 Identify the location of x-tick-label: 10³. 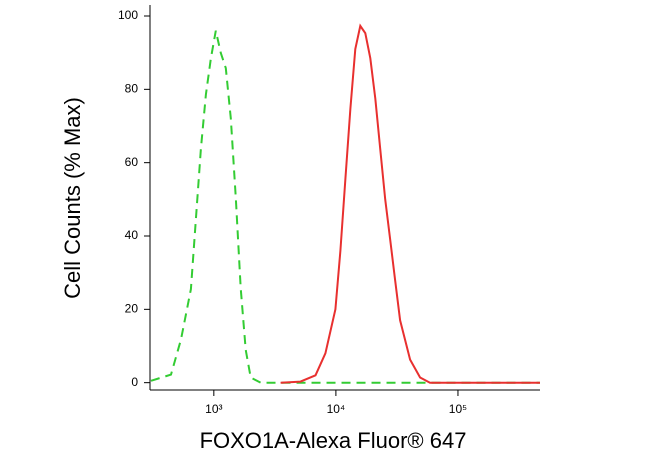
(213, 409).